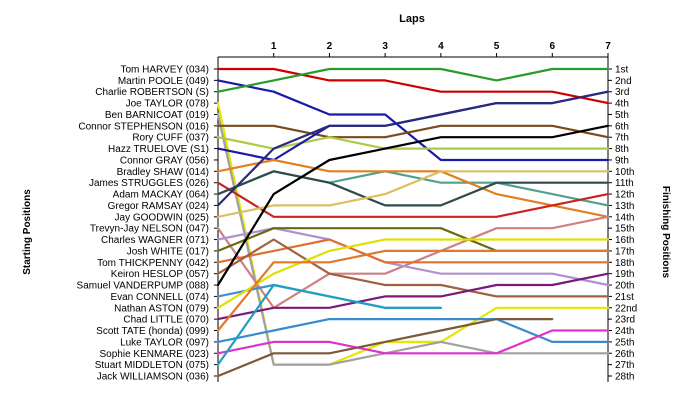  I want to click on starting-position-label: Rory CUFF (037), so click(170, 138).